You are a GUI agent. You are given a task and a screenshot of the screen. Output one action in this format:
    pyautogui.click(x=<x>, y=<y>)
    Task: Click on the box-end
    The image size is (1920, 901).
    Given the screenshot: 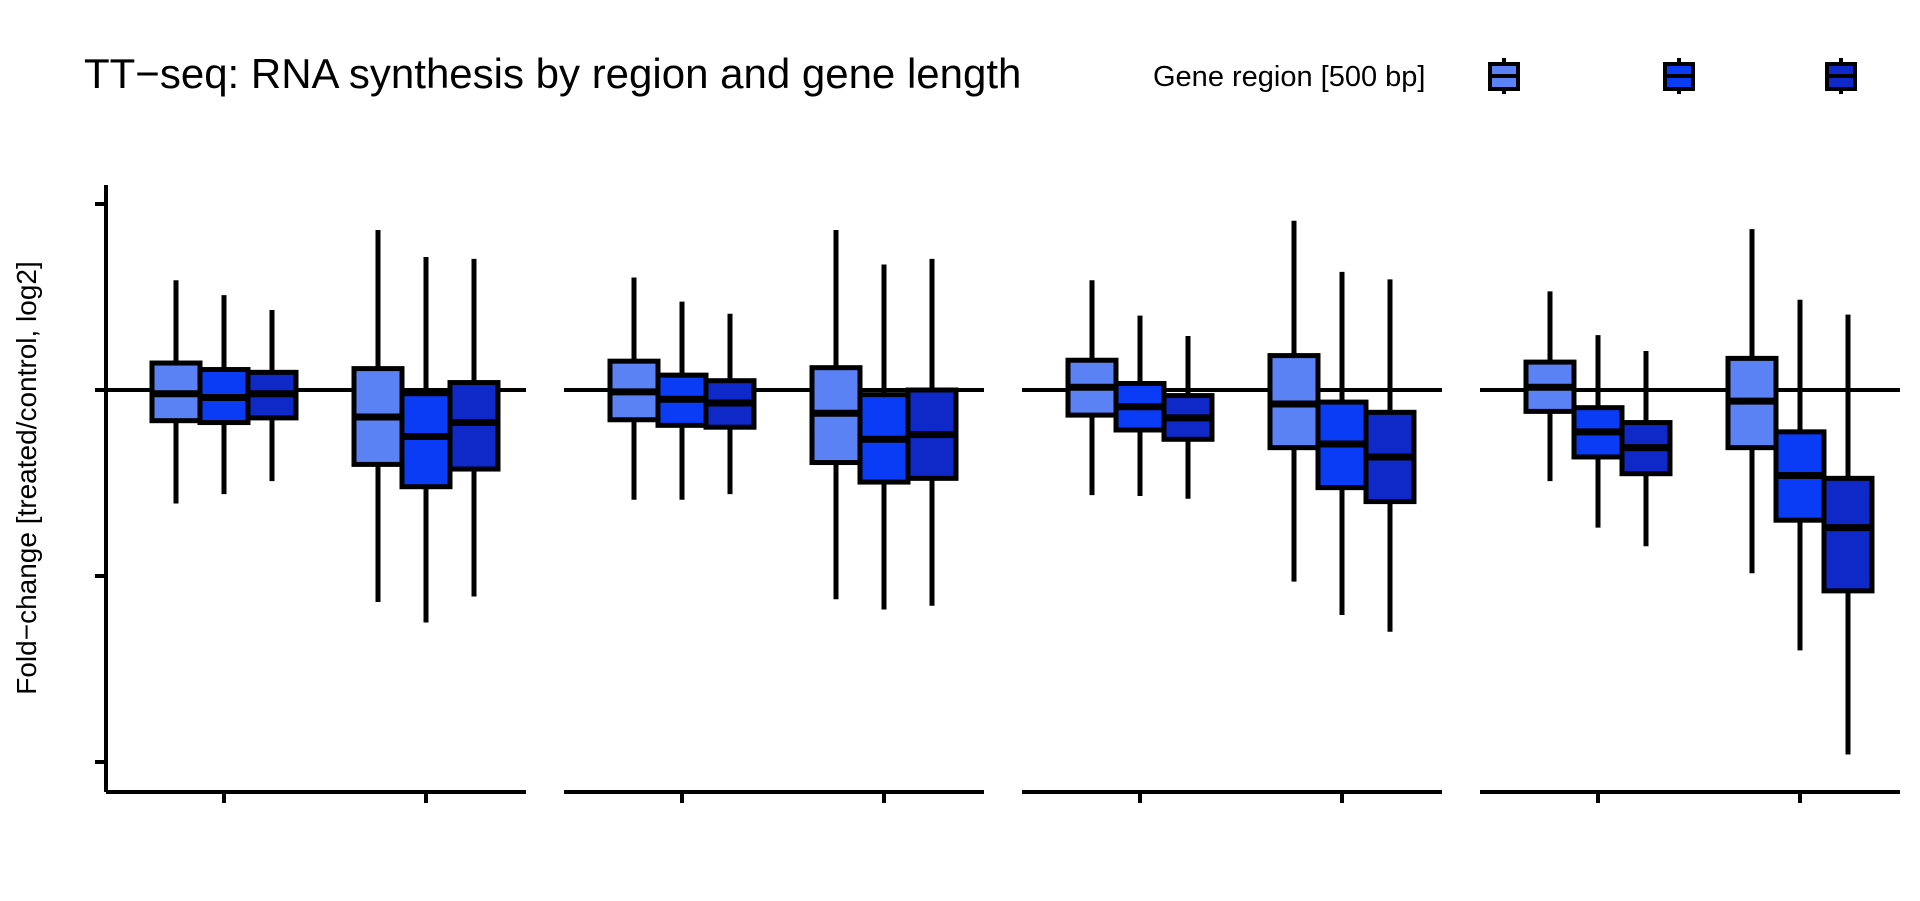 What is the action you would take?
    pyautogui.click(x=1848, y=534)
    